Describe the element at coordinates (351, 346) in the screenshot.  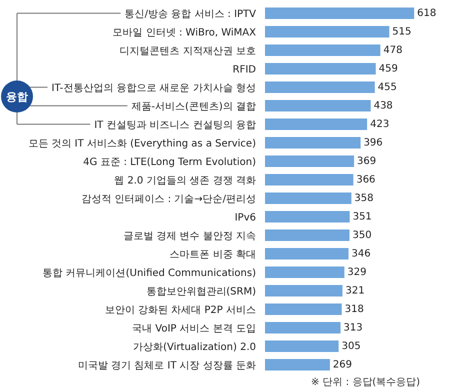
I see `data-label: 305` at that location.